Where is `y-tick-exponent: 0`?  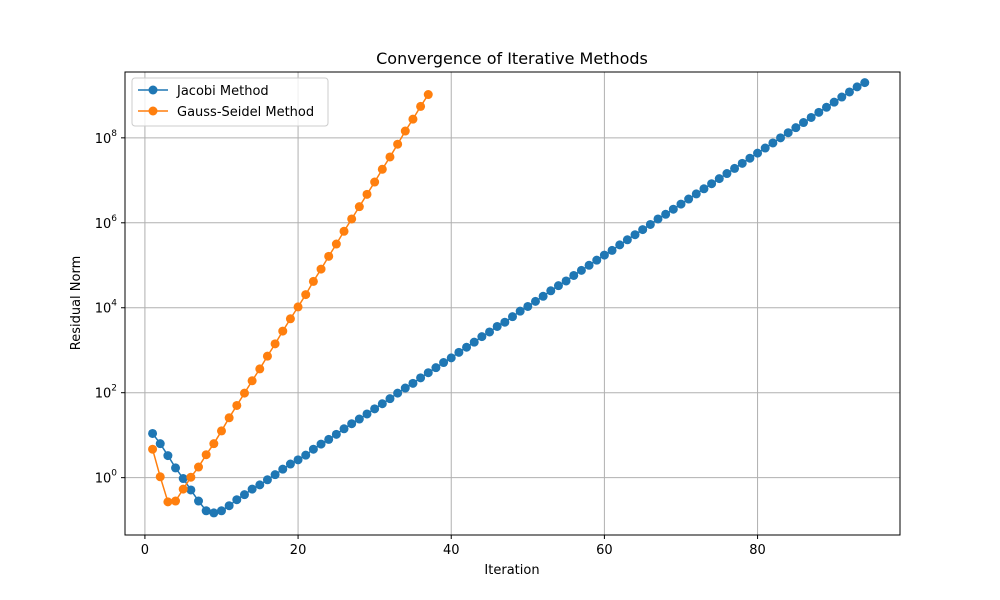 y-tick-exponent: 0 is located at coordinates (114, 474).